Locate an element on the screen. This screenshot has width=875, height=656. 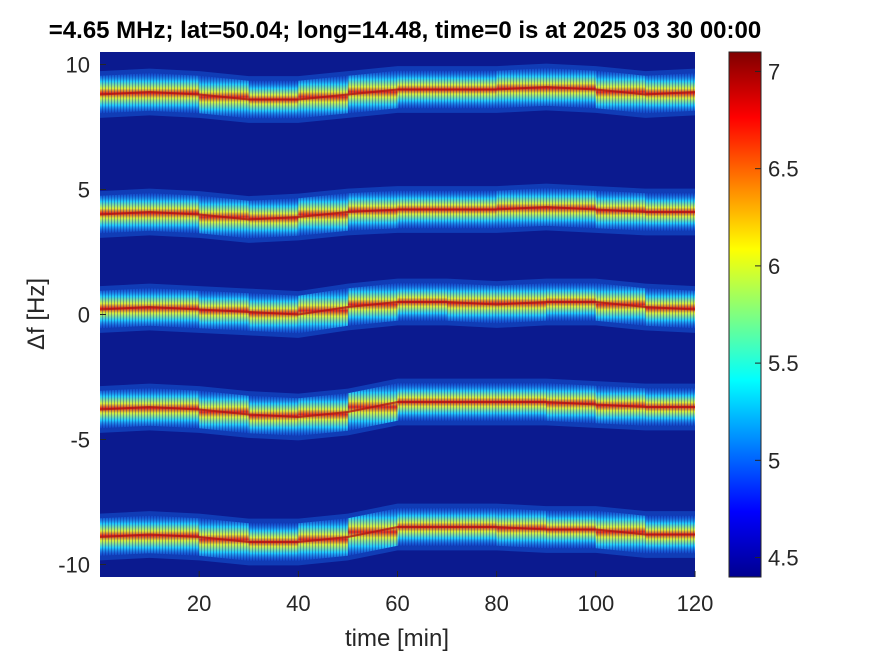
y-tick-label: 5 is located at coordinates (84, 190).